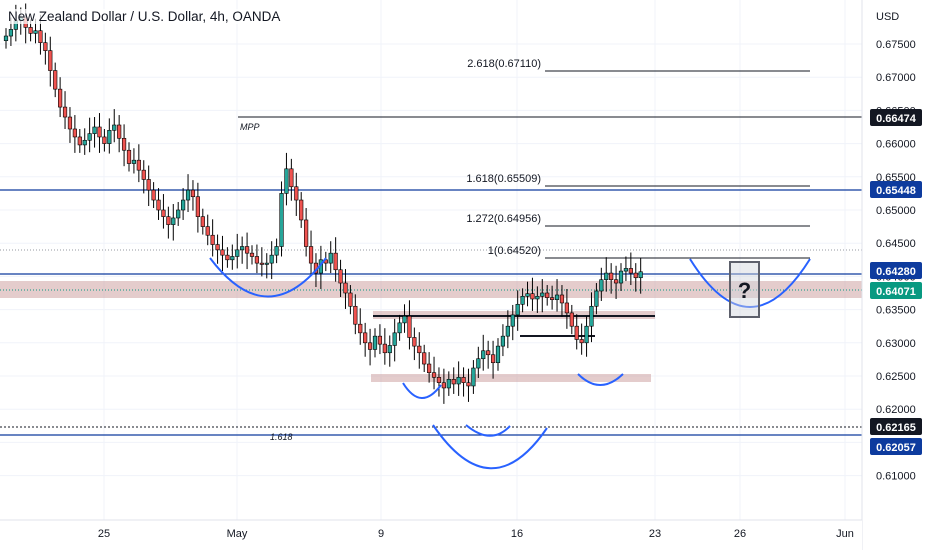  What do you see at coordinates (896, 426) in the screenshot?
I see `badge-62165: 0.62165` at bounding box center [896, 426].